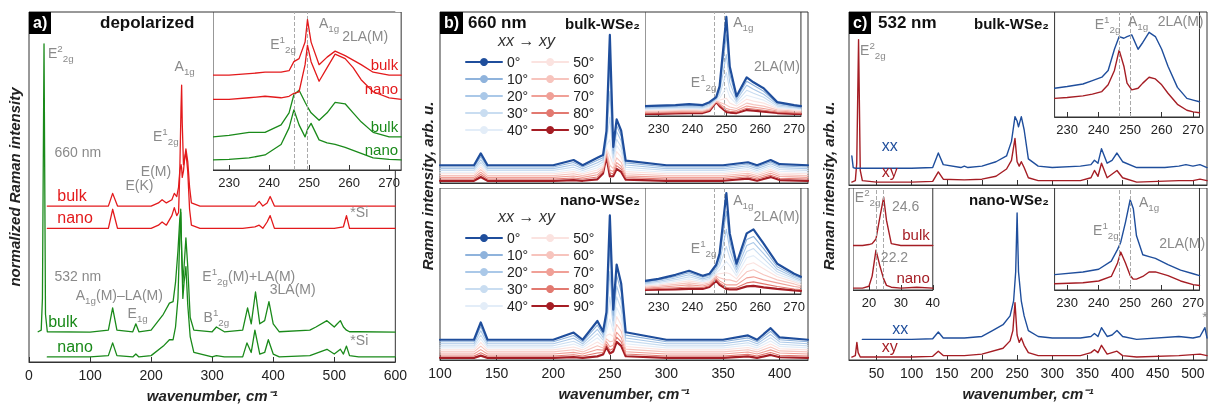 This screenshot has height=408, width=1214. What do you see at coordinates (876, 373) in the screenshot?
I see `x-tick-label: 50` at bounding box center [876, 373].